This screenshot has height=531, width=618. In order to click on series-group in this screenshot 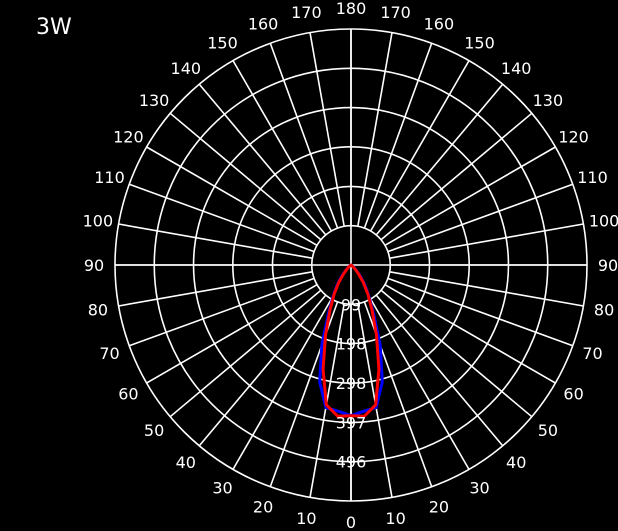, I will do `click(351, 340)`.